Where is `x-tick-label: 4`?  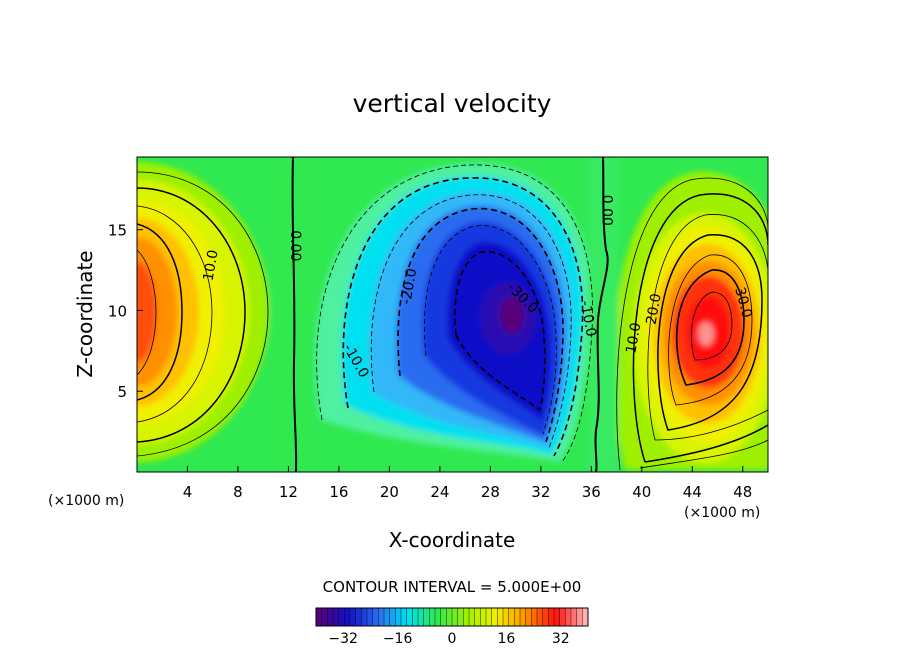 x-tick-label: 4 is located at coordinates (188, 492).